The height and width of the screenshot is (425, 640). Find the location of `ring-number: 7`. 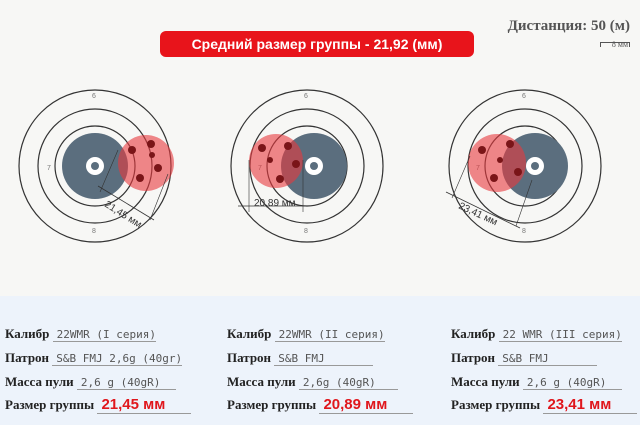

ring-number: 7 is located at coordinates (49, 168).